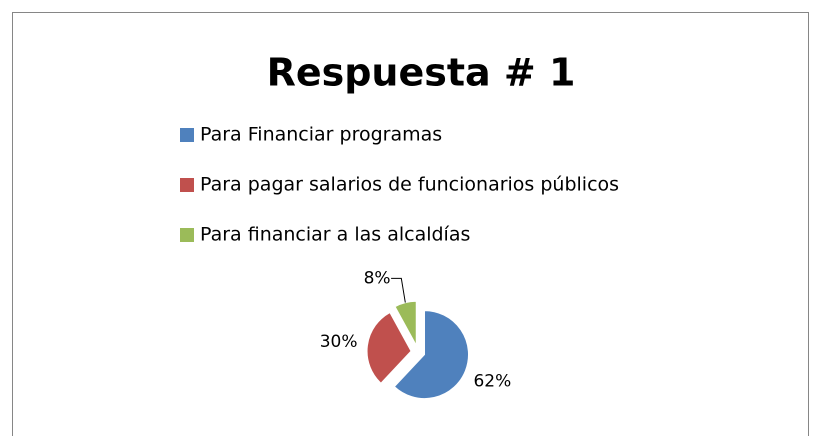 The image size is (821, 436). What do you see at coordinates (421, 73) in the screenshot?
I see `chart-title: Respuesta # 1` at bounding box center [421, 73].